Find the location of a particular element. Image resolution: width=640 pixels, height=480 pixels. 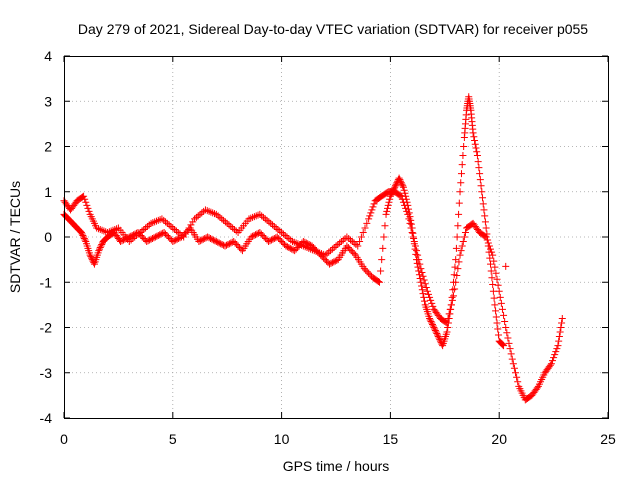

y-tick-label: 4 is located at coordinates (48, 56).